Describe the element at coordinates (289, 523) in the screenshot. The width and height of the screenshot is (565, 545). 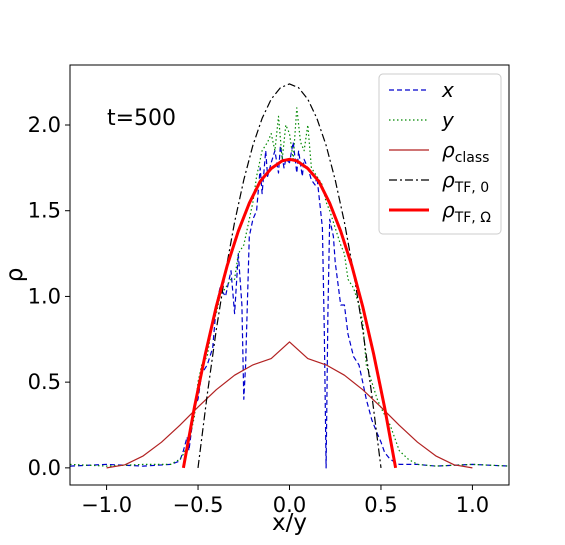
I see `x-axis-label: x/y` at that location.